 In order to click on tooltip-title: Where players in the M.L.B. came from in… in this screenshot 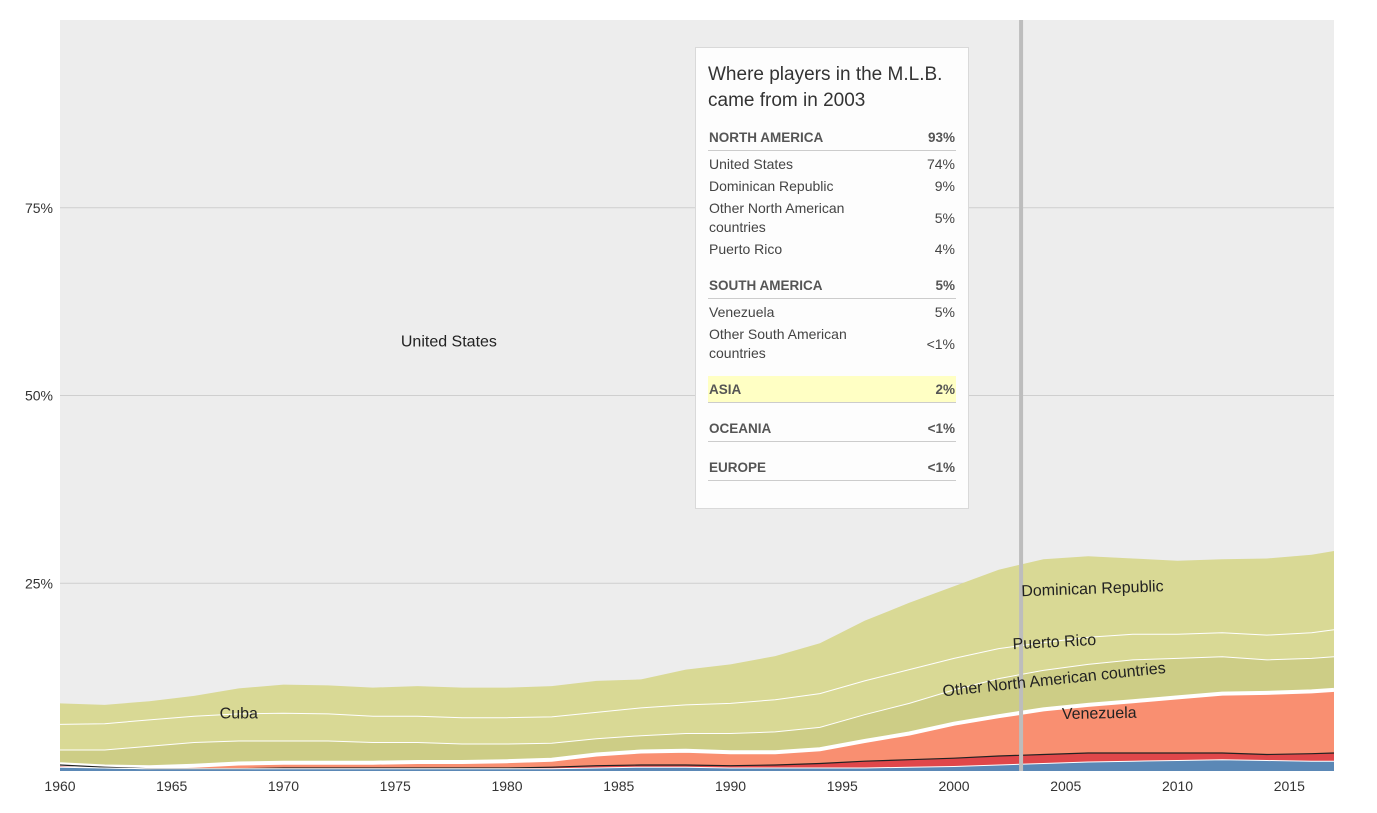, I will do `click(825, 87)`.